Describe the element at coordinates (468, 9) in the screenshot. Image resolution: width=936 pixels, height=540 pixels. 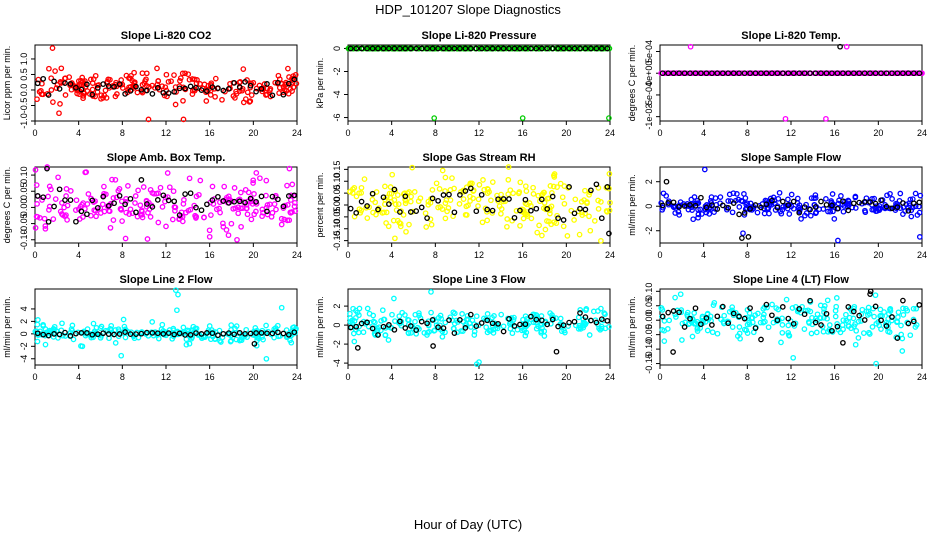
I see `page-title: HDP_101207 Slope Diagnostics` at that location.